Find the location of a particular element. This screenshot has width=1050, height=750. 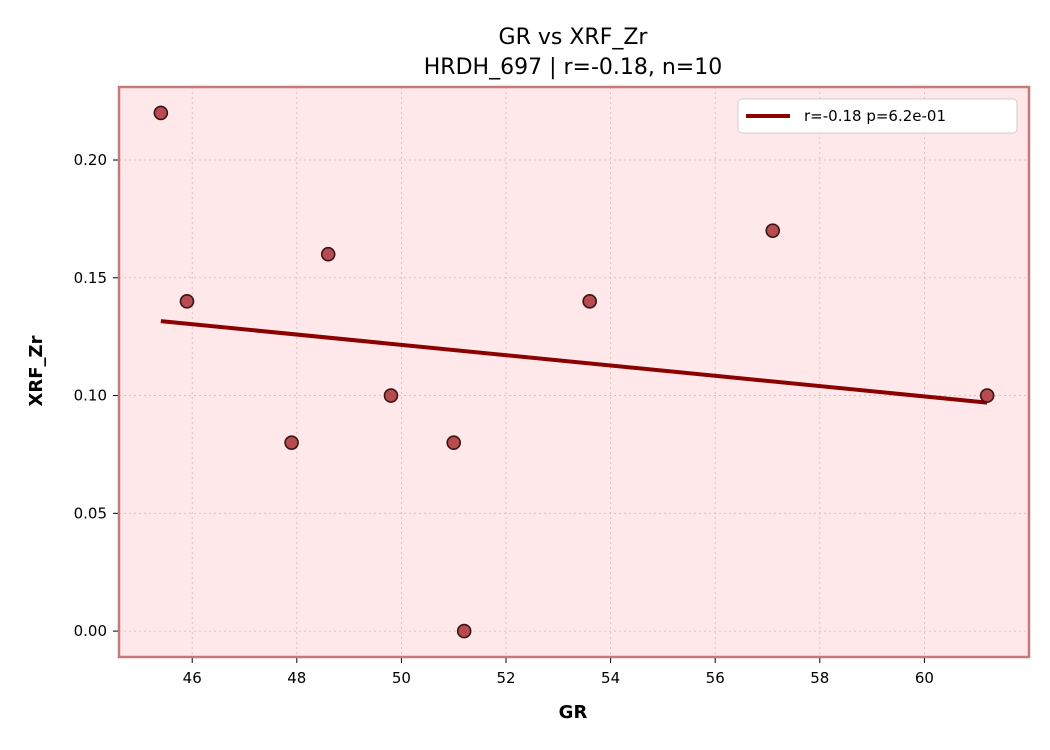

fit-line is located at coordinates (574, 362).